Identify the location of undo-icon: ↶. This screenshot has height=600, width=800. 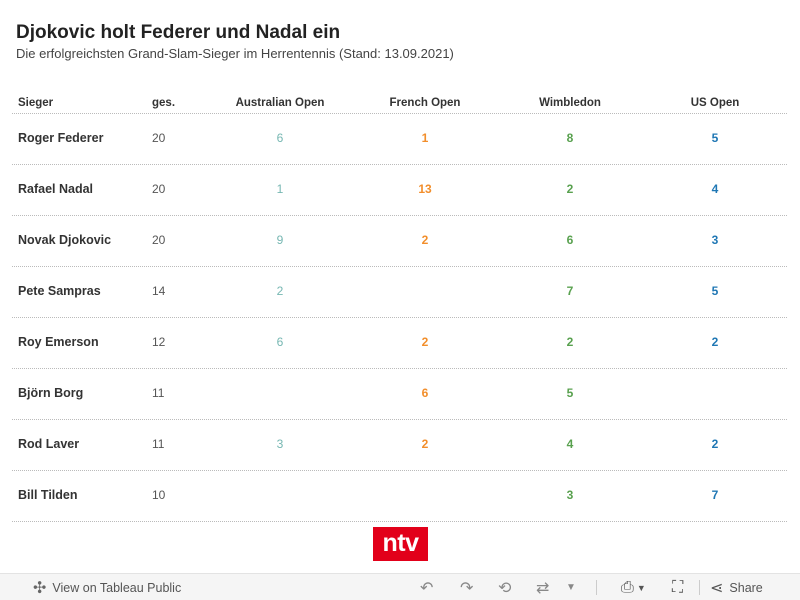
(427, 588).